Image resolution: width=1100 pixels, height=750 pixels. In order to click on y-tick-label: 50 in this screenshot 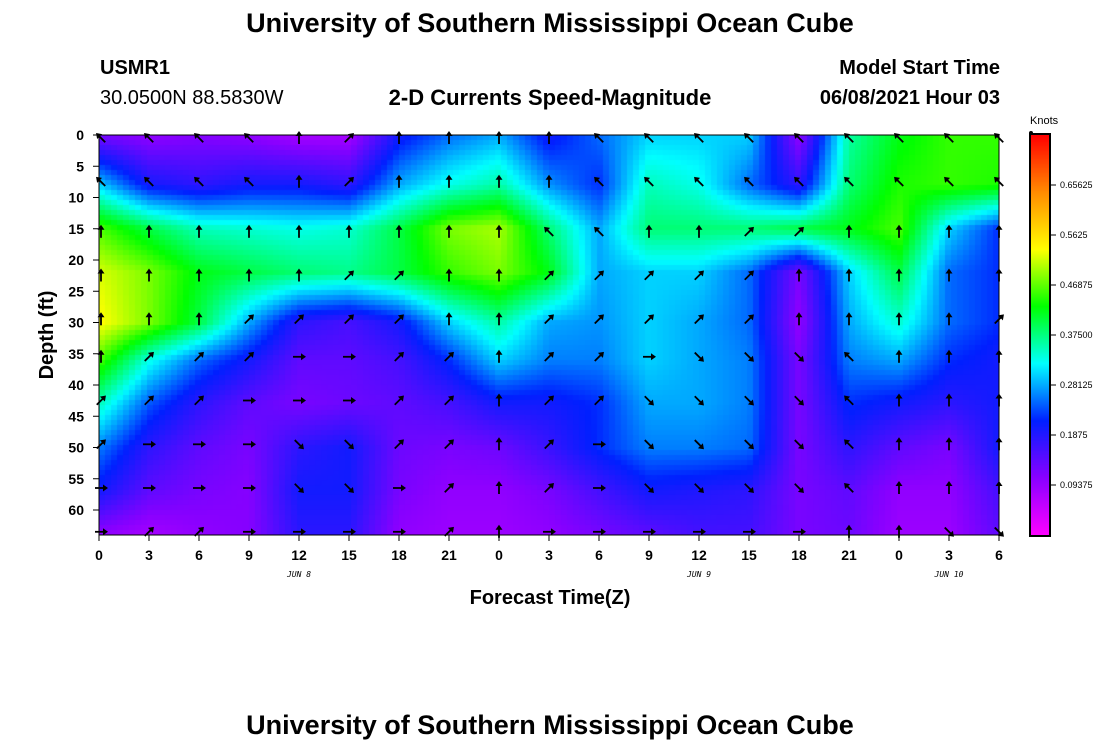, I will do `click(76, 448)`.